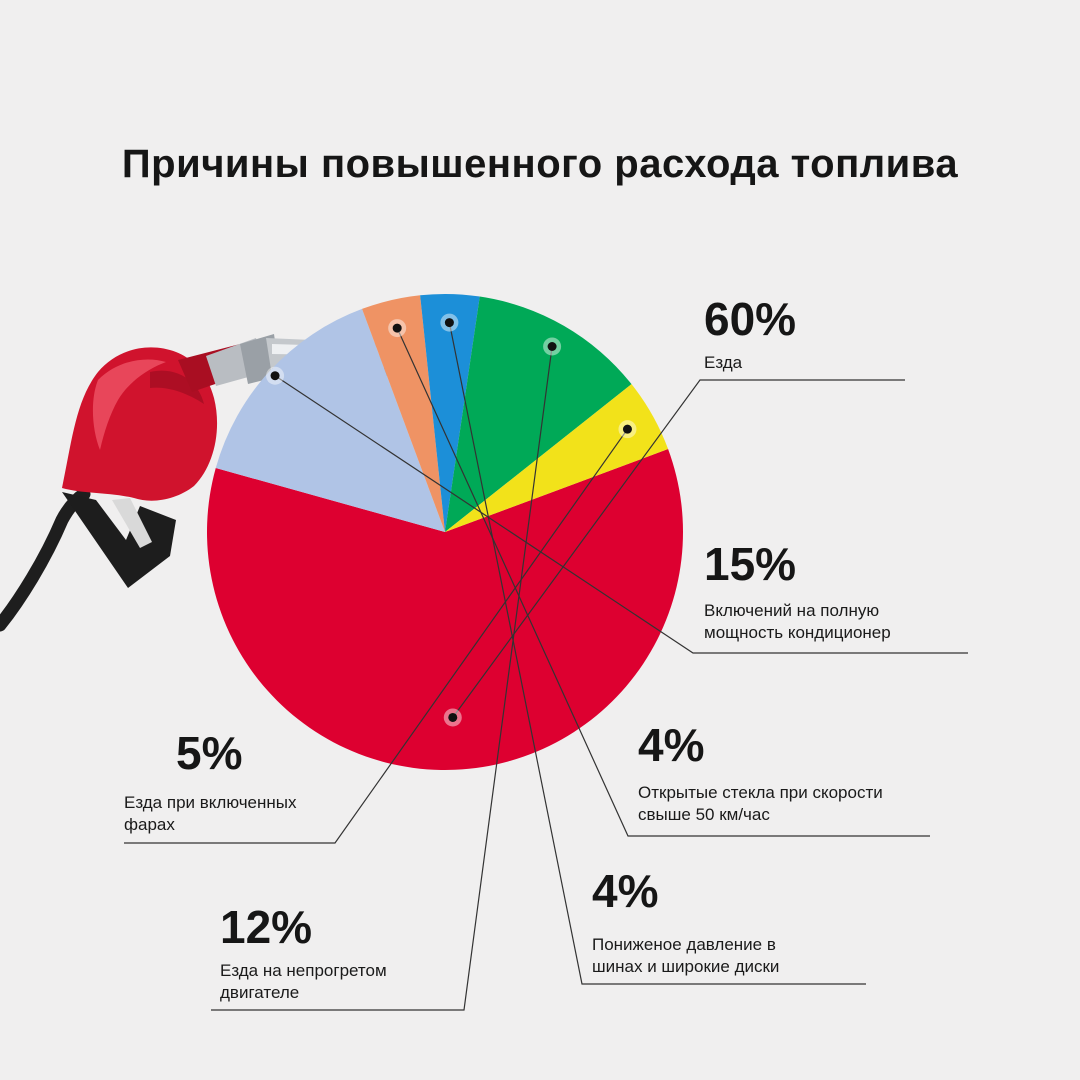 This screenshot has height=1080, width=1080. Describe the element at coordinates (209, 753) in the screenshot. I see `slice-value-label-6: 5%` at that location.